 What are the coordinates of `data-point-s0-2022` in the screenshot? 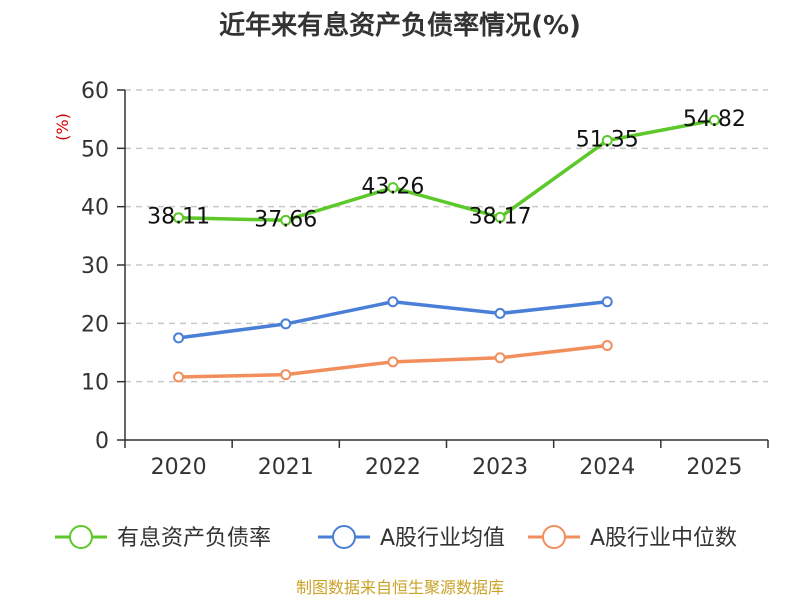 It's located at (393, 188).